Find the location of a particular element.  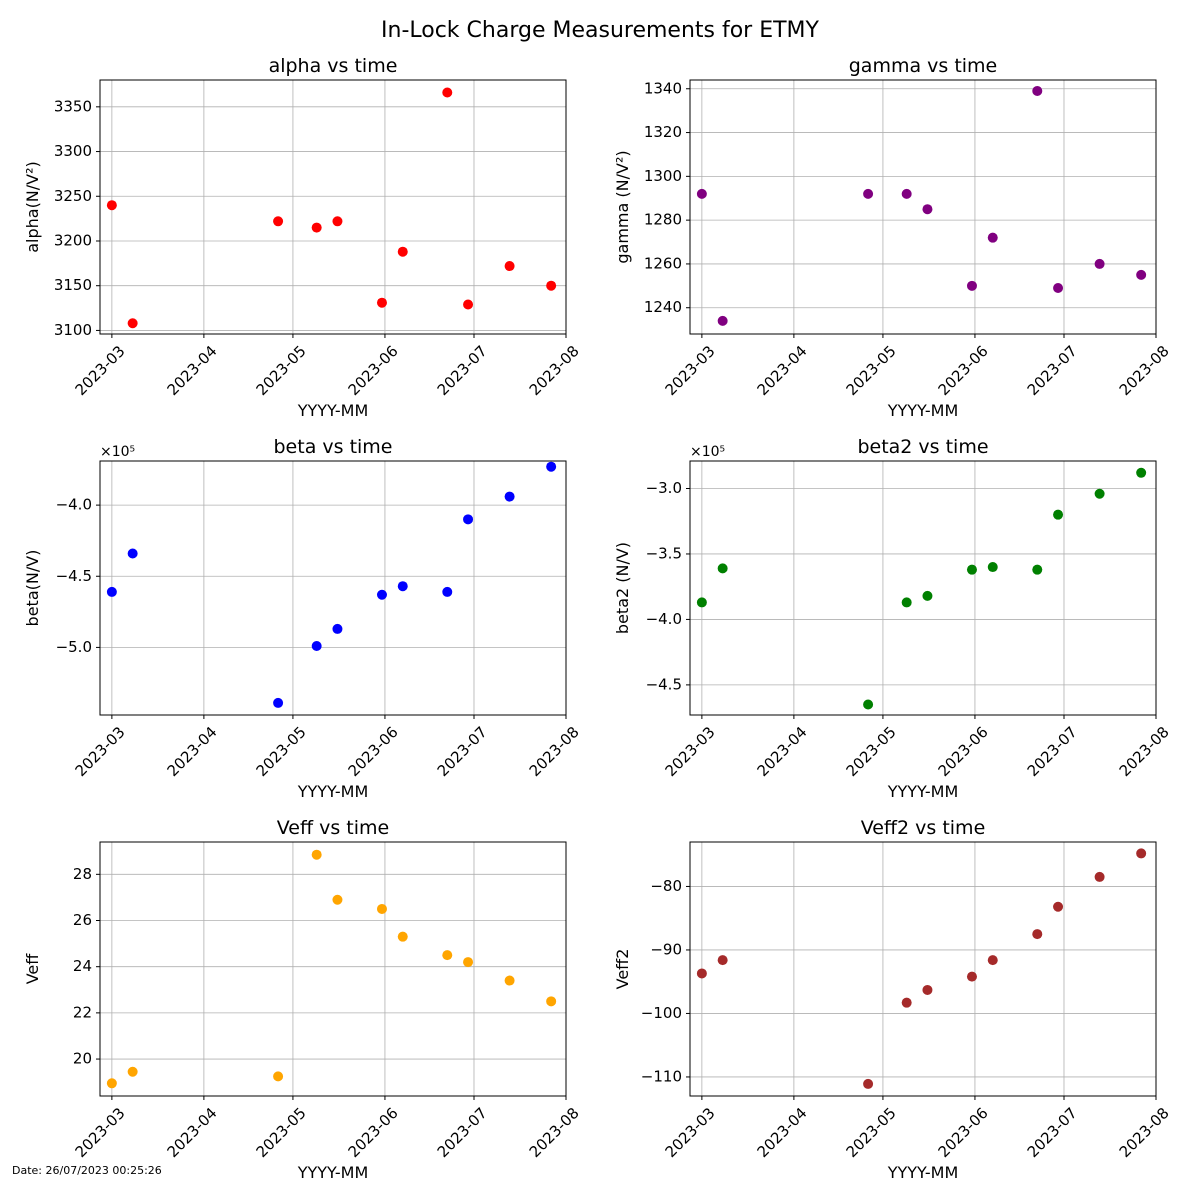

y-axis-label: beta2 (N/V) is located at coordinates (622, 588).